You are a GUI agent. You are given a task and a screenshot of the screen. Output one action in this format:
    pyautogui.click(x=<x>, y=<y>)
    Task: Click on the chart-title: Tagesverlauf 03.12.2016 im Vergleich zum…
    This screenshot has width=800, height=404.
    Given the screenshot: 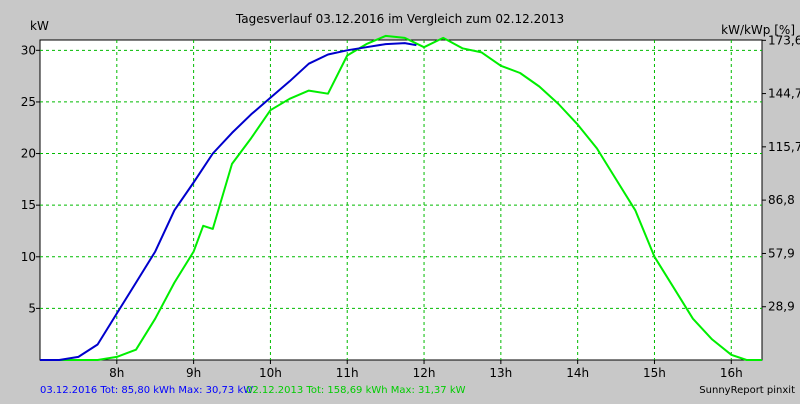 What is the action you would take?
    pyautogui.click(x=399, y=19)
    